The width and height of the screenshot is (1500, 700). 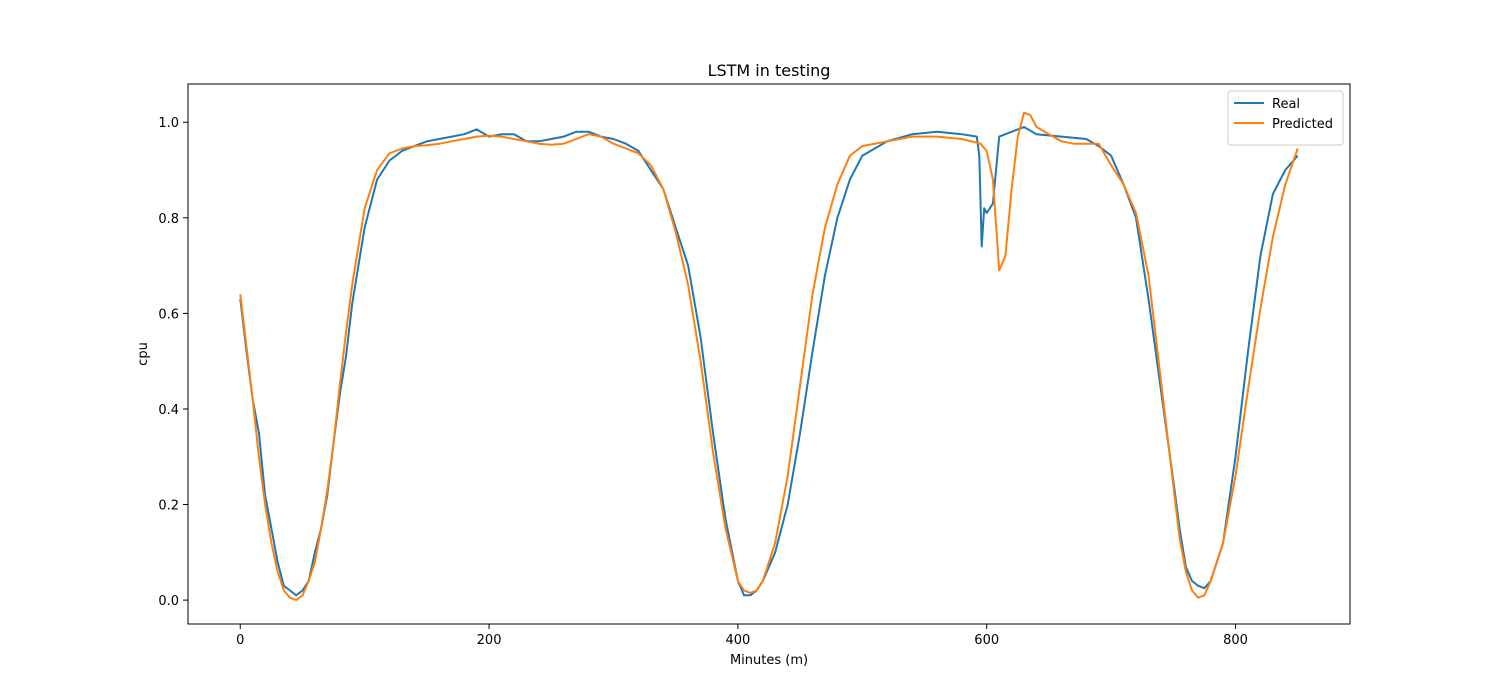 I want to click on x-tick-label: 800, so click(x=1235, y=640).